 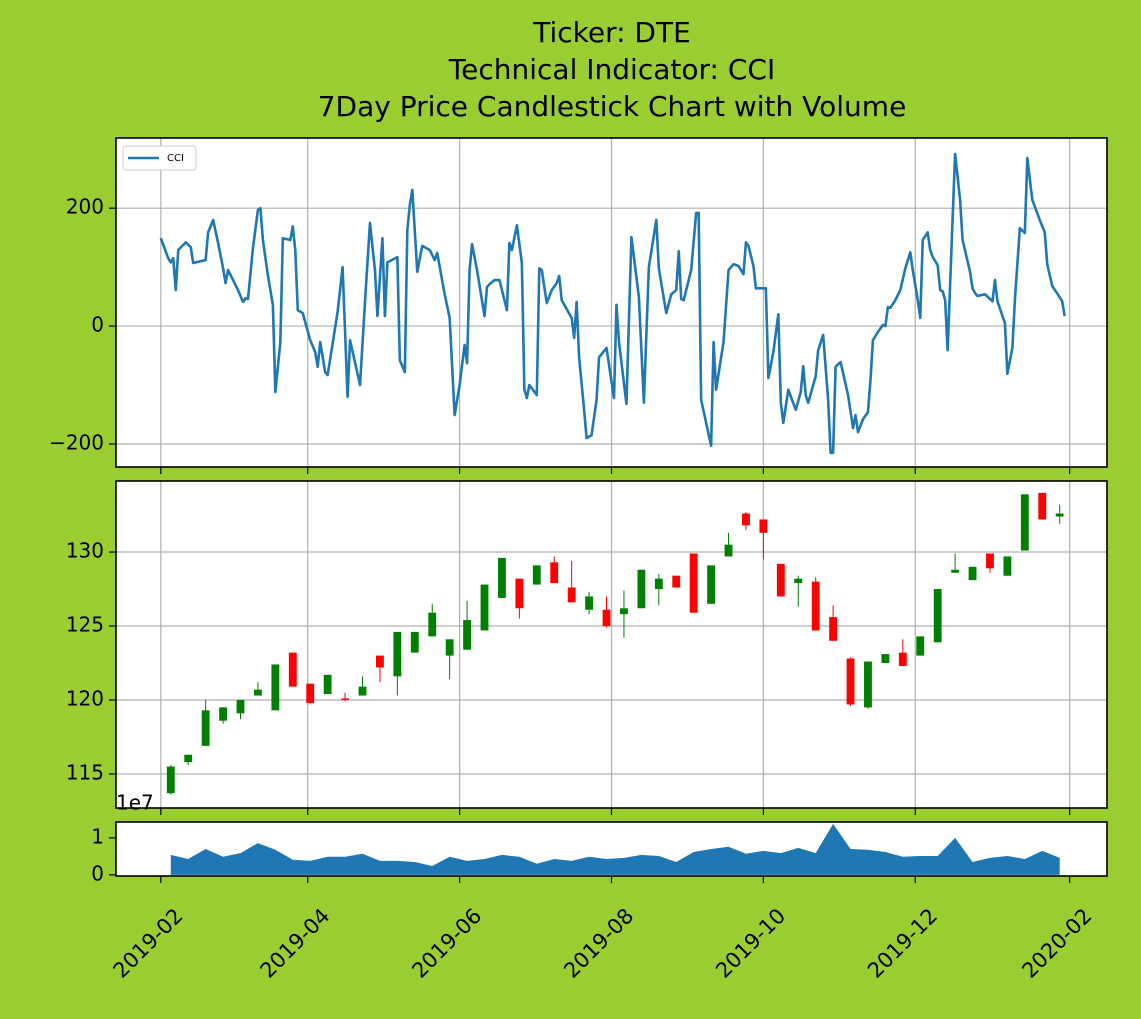 I want to click on x-tick-label: 2019-06, so click(x=446, y=943).